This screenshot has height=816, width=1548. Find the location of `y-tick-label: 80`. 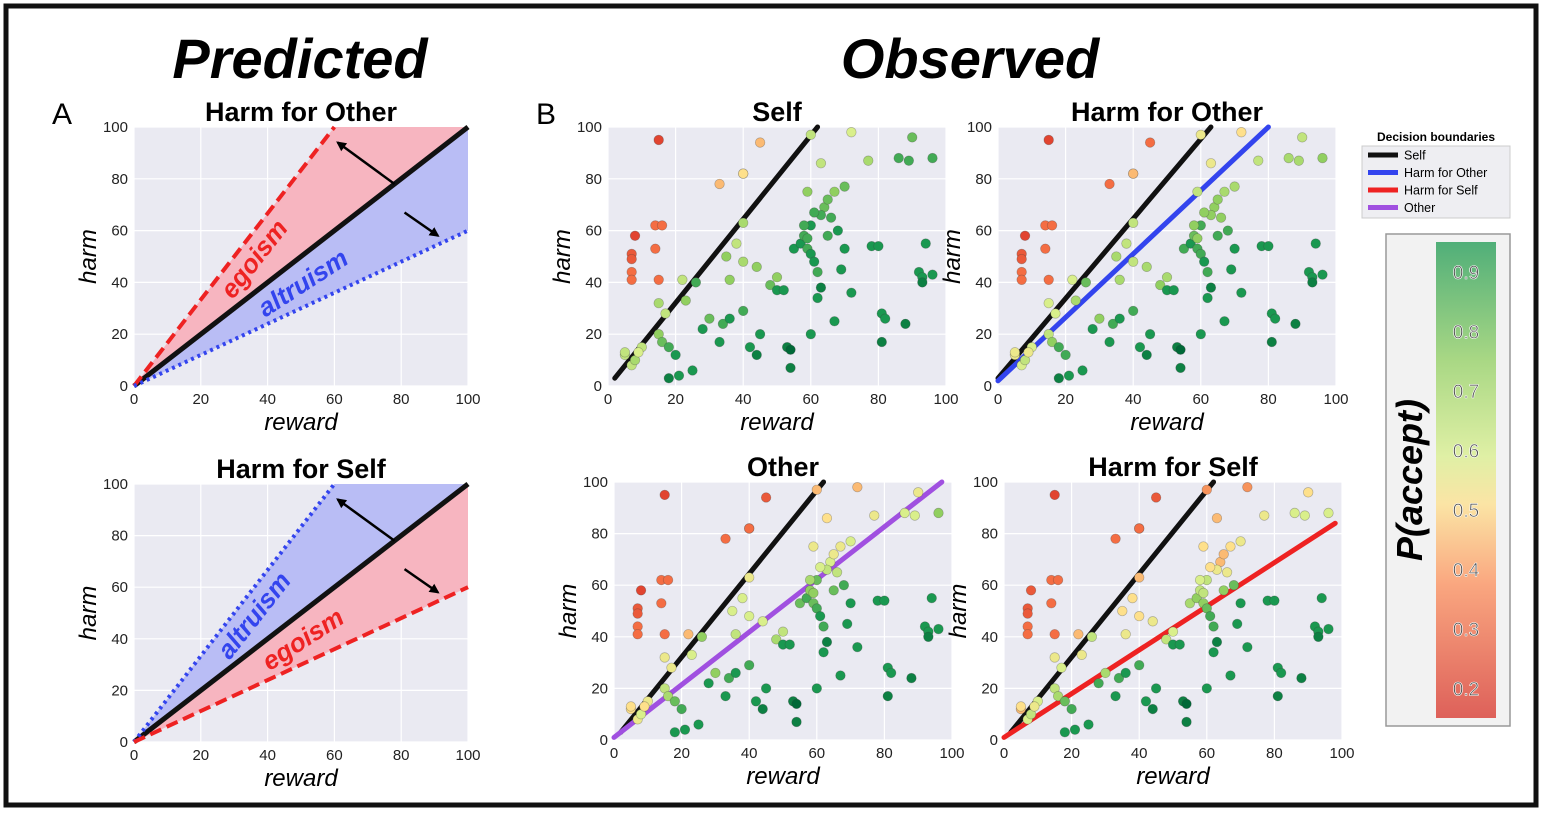

y-tick-label: 80 is located at coordinates (119, 536).